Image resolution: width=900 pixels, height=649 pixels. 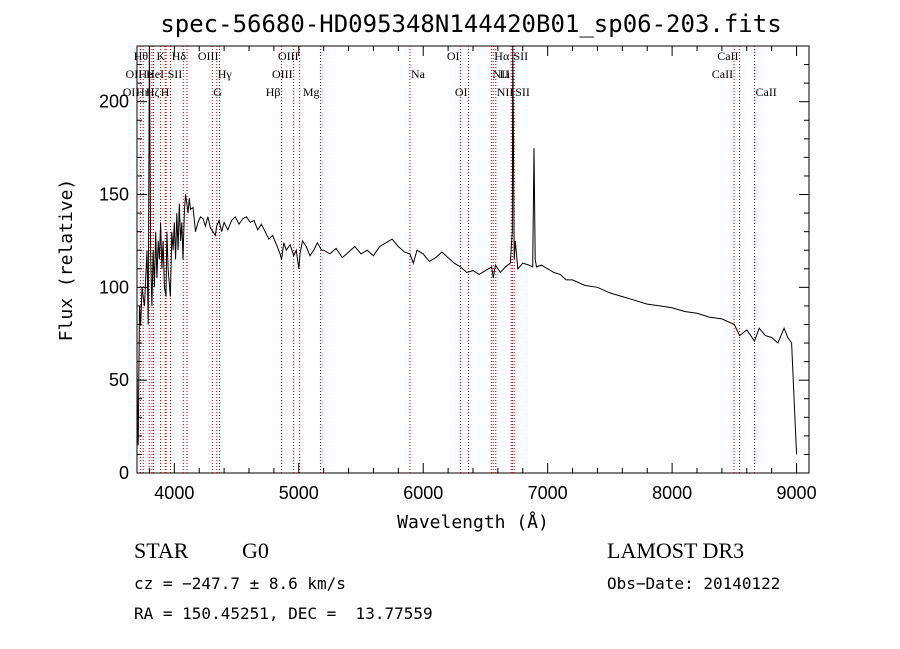 What do you see at coordinates (672, 493) in the screenshot?
I see `x-tick-label-8000: 8000` at bounding box center [672, 493].